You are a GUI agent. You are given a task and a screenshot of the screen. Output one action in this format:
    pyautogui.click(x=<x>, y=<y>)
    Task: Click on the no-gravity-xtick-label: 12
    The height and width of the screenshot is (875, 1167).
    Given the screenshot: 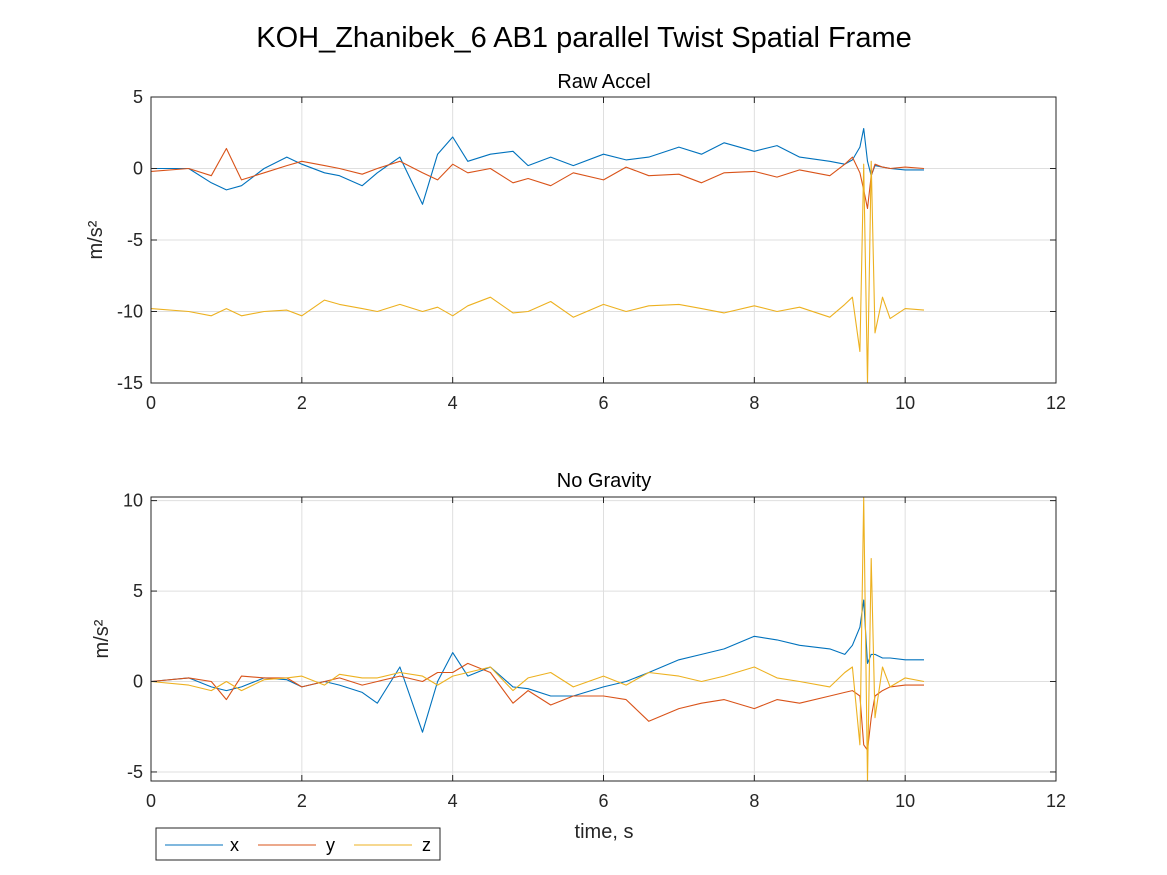 What is the action you would take?
    pyautogui.click(x=1056, y=801)
    